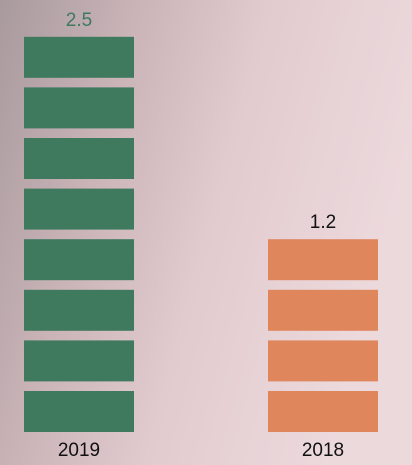  What do you see at coordinates (323, 222) in the screenshot?
I see `value-label: 1.2` at bounding box center [323, 222].